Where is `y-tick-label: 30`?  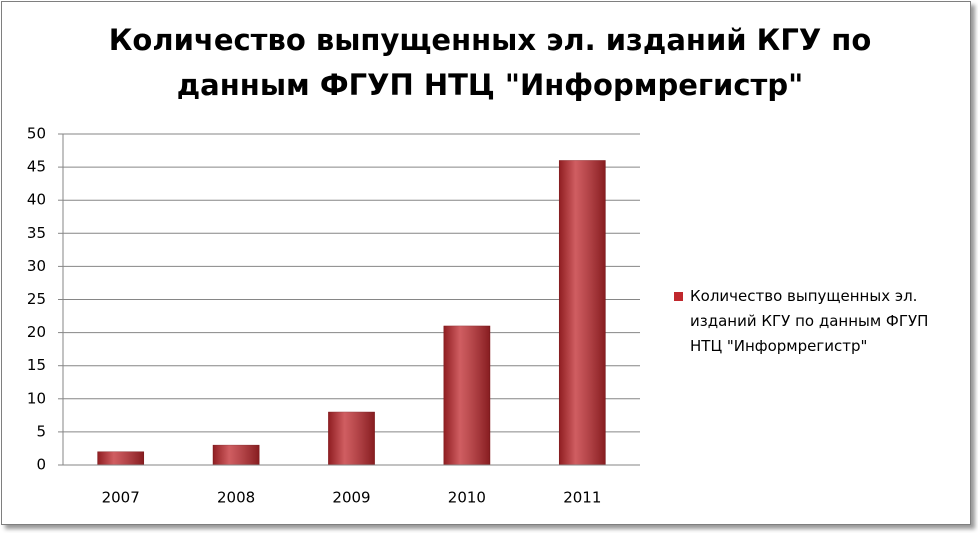 y-tick-label: 30 is located at coordinates (36, 266).